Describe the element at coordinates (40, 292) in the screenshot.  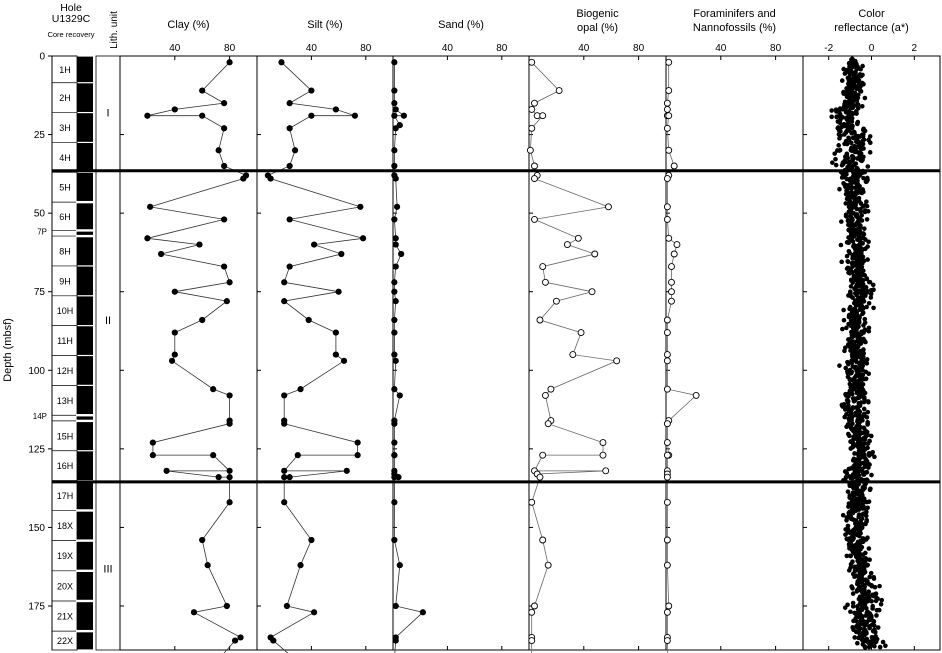
I see `depth-tick-label: 75` at that location.